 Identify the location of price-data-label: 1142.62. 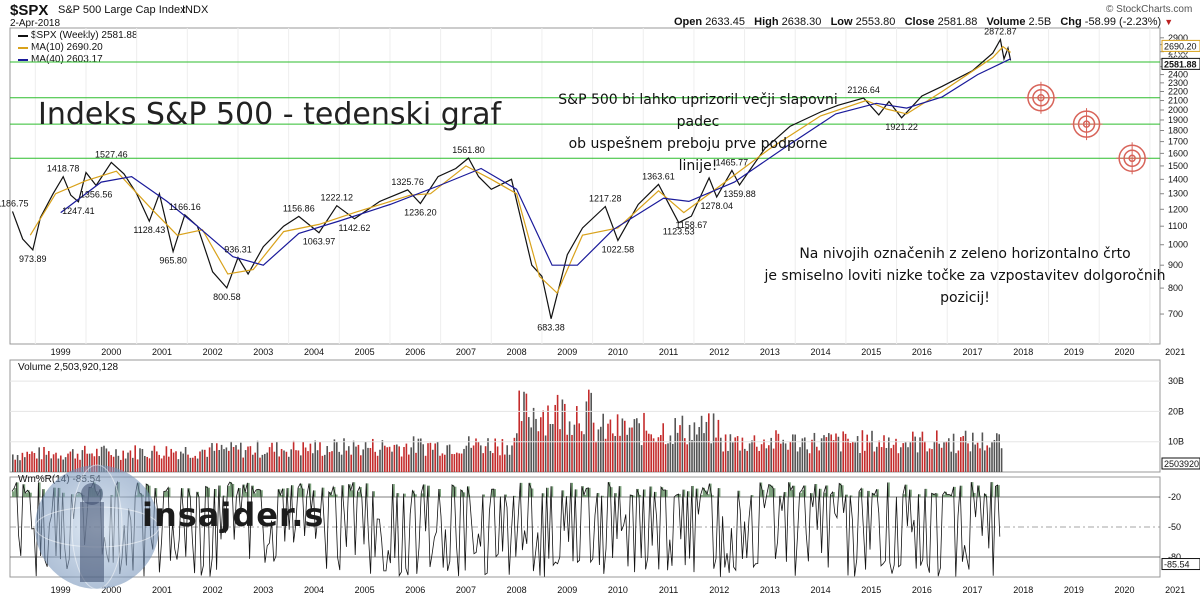
(355, 228).